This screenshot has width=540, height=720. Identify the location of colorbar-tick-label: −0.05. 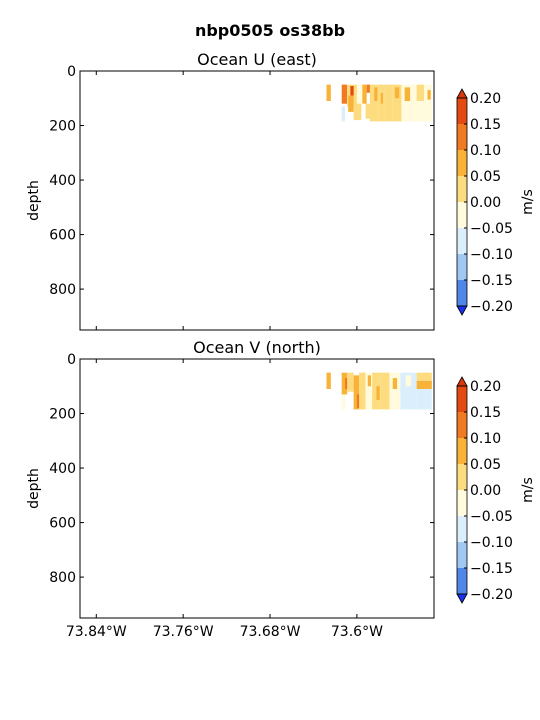
(491, 517).